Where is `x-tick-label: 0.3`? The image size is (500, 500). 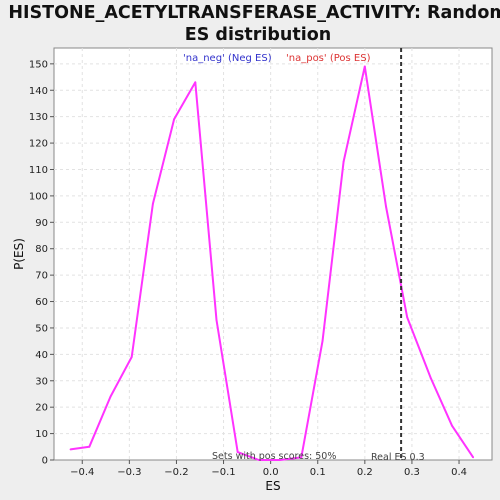 x-tick-label: 0.3 is located at coordinates (412, 472).